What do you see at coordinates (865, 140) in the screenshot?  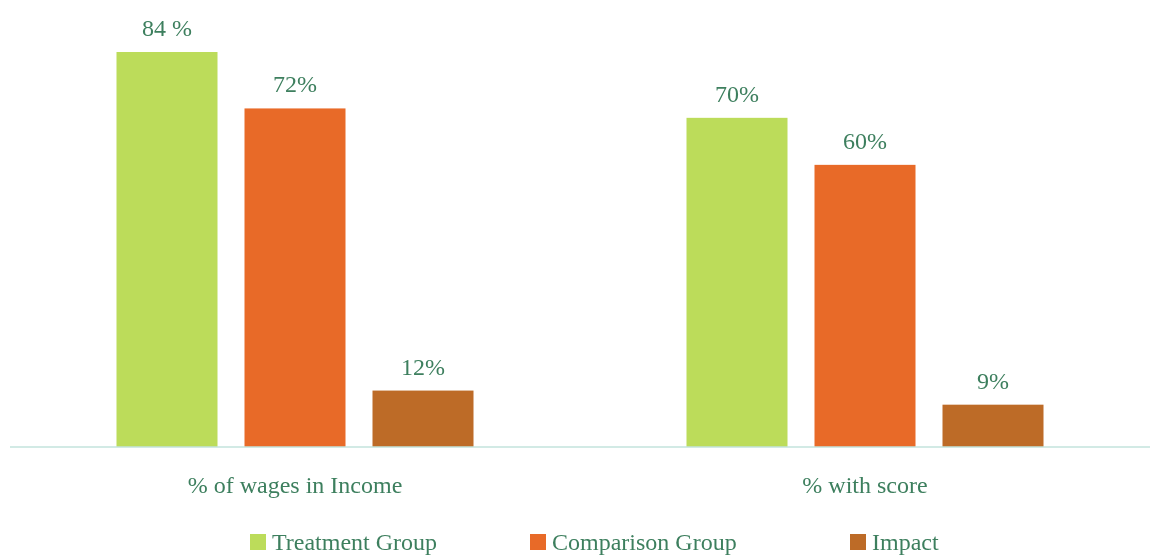 I see `data-label: 60%` at bounding box center [865, 140].